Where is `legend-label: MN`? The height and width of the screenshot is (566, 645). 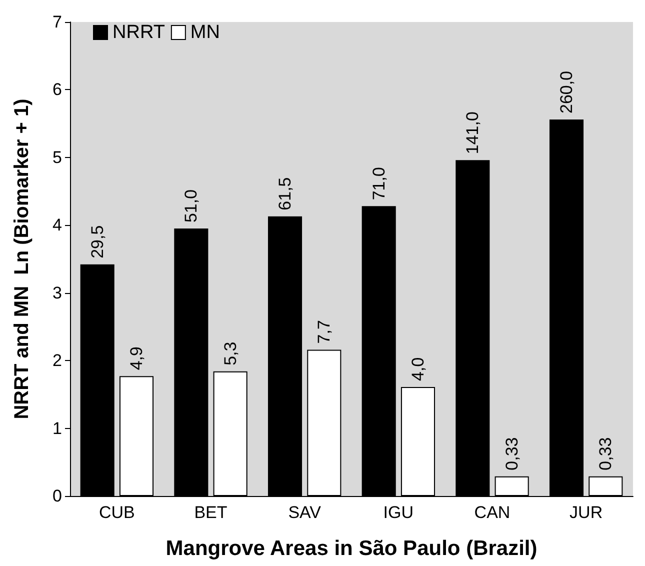
legend-label: MN is located at coordinates (205, 32).